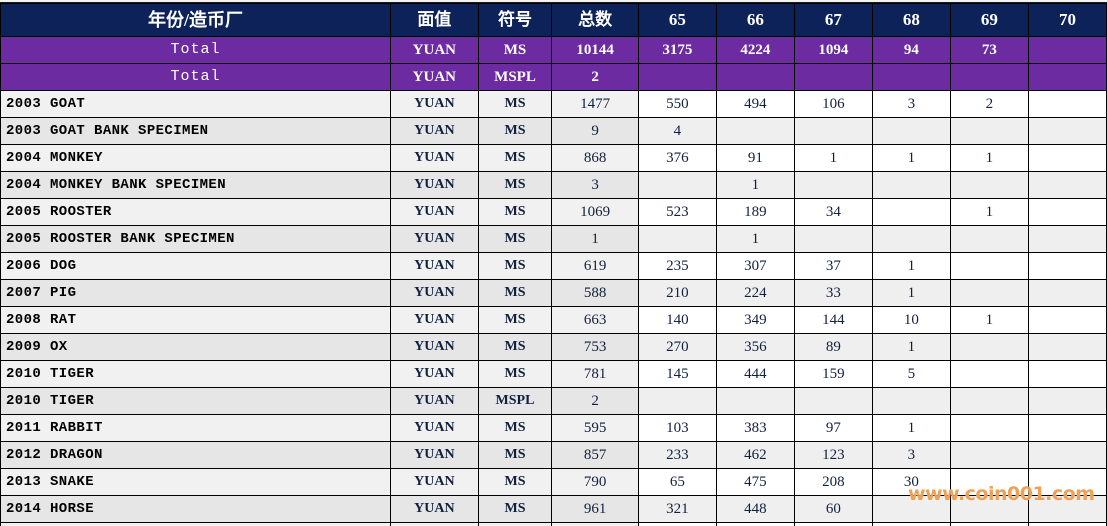  What do you see at coordinates (196, 20) in the screenshot?
I see `column-header-year-mint: 年份/造币厂` at bounding box center [196, 20].